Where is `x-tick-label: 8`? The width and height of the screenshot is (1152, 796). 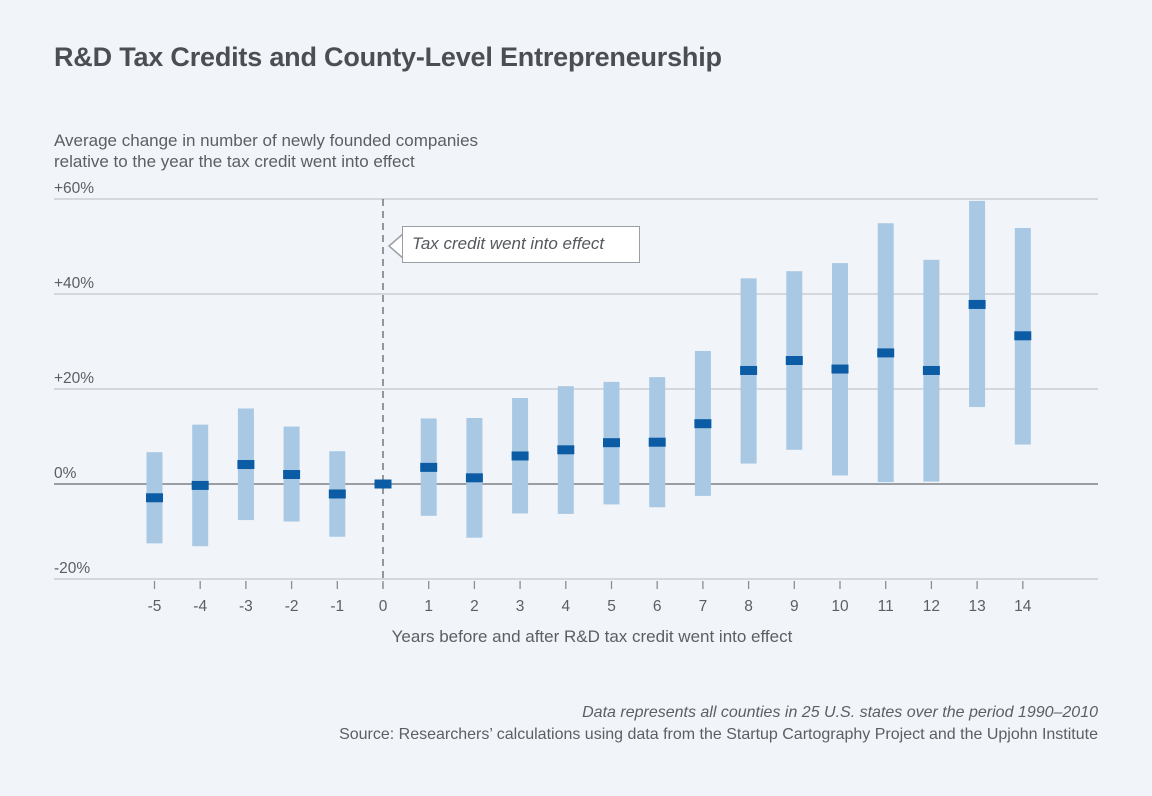 x-tick-label: 8 is located at coordinates (748, 606).